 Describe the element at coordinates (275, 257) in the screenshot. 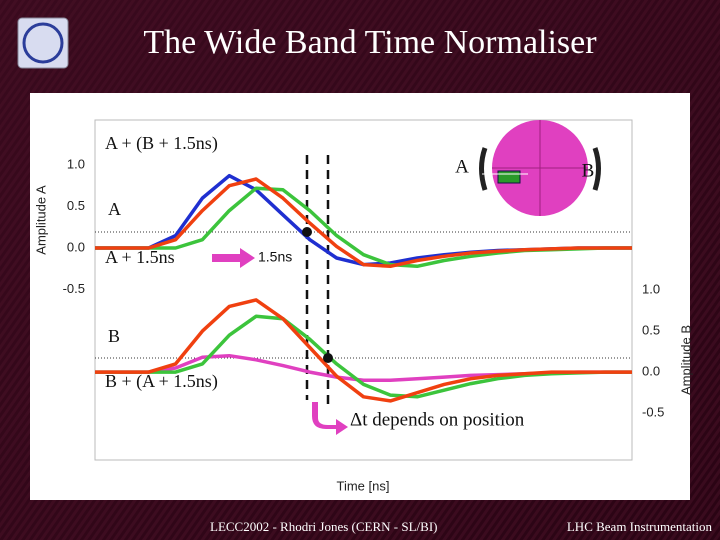

I see `annotation: 1.5ns` at that location.